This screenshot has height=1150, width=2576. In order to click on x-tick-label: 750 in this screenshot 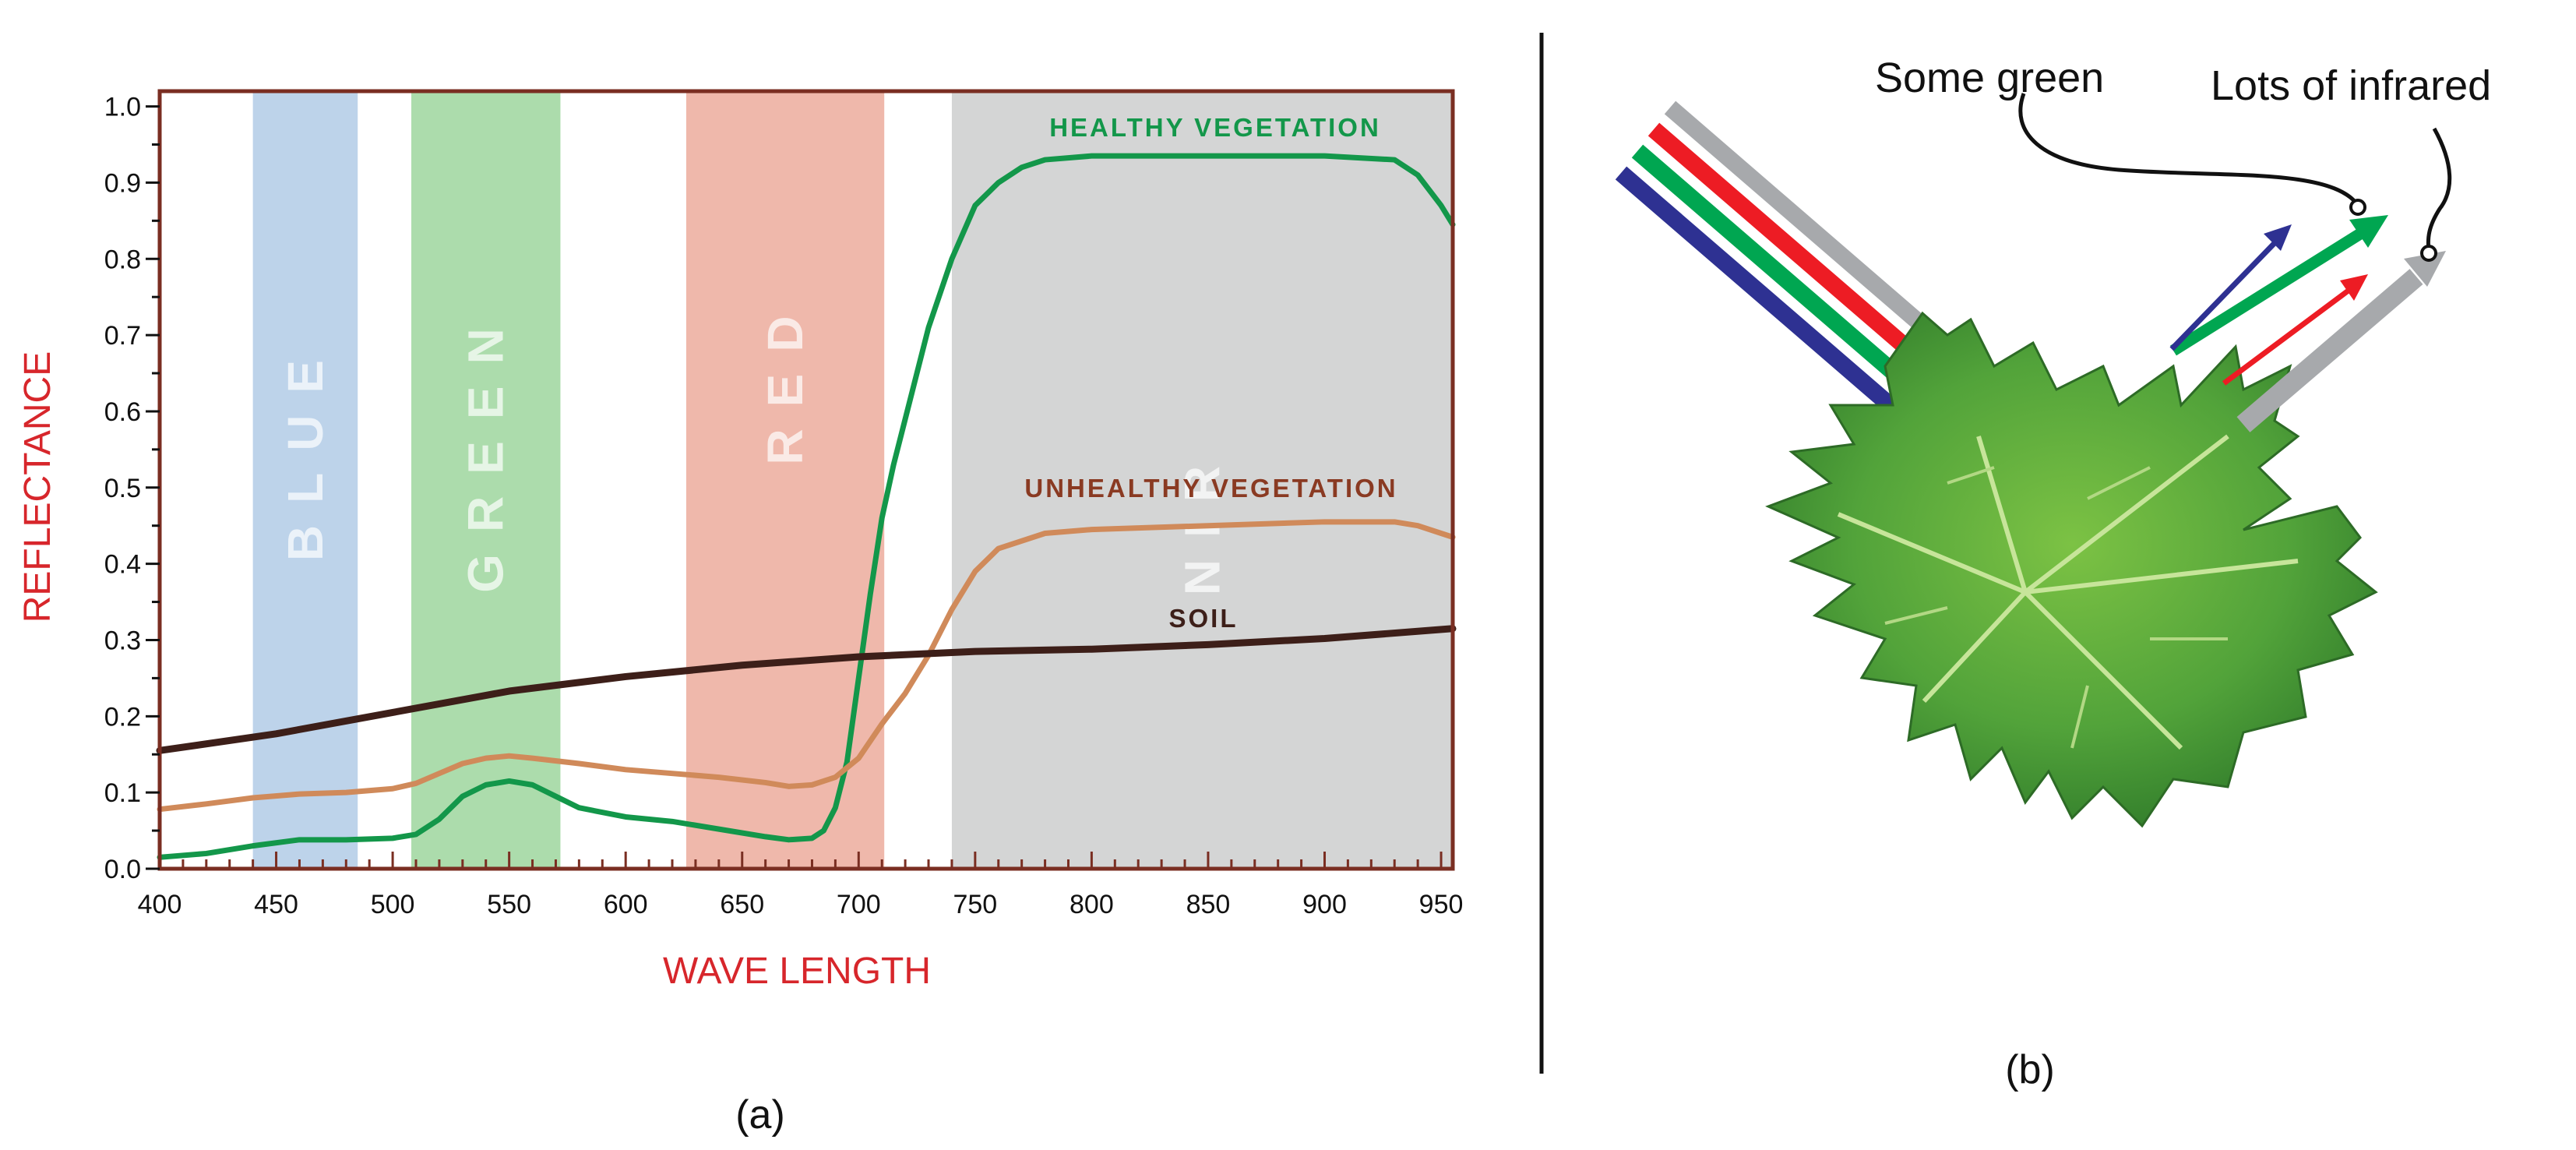, I will do `click(975, 904)`.